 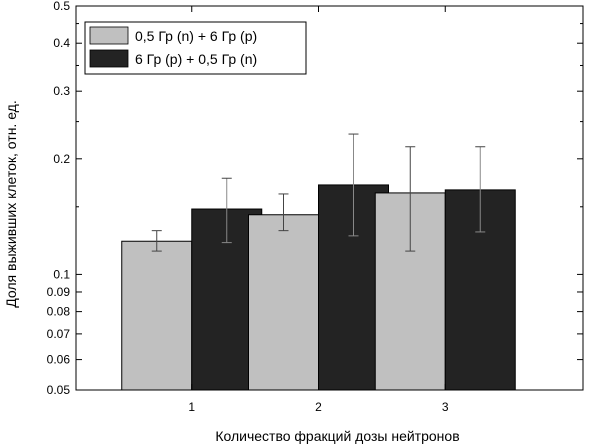 I want to click on y-tick-label: 0.05, so click(x=59, y=390).